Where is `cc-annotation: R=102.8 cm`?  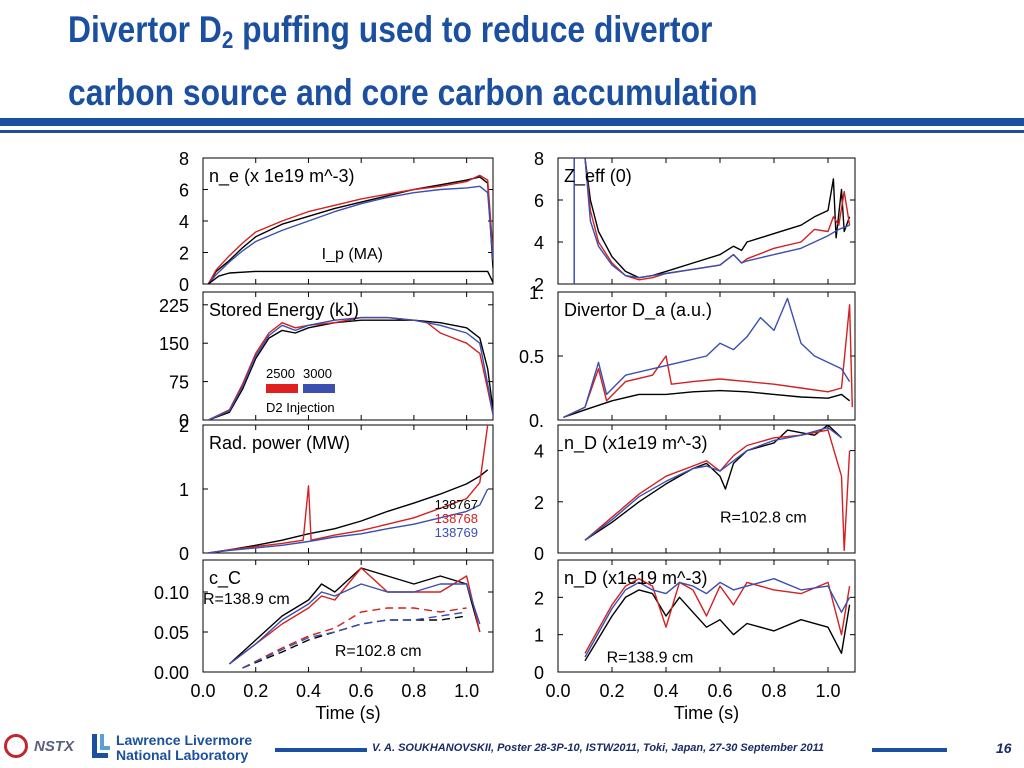
cc-annotation: R=102.8 cm is located at coordinates (378, 651).